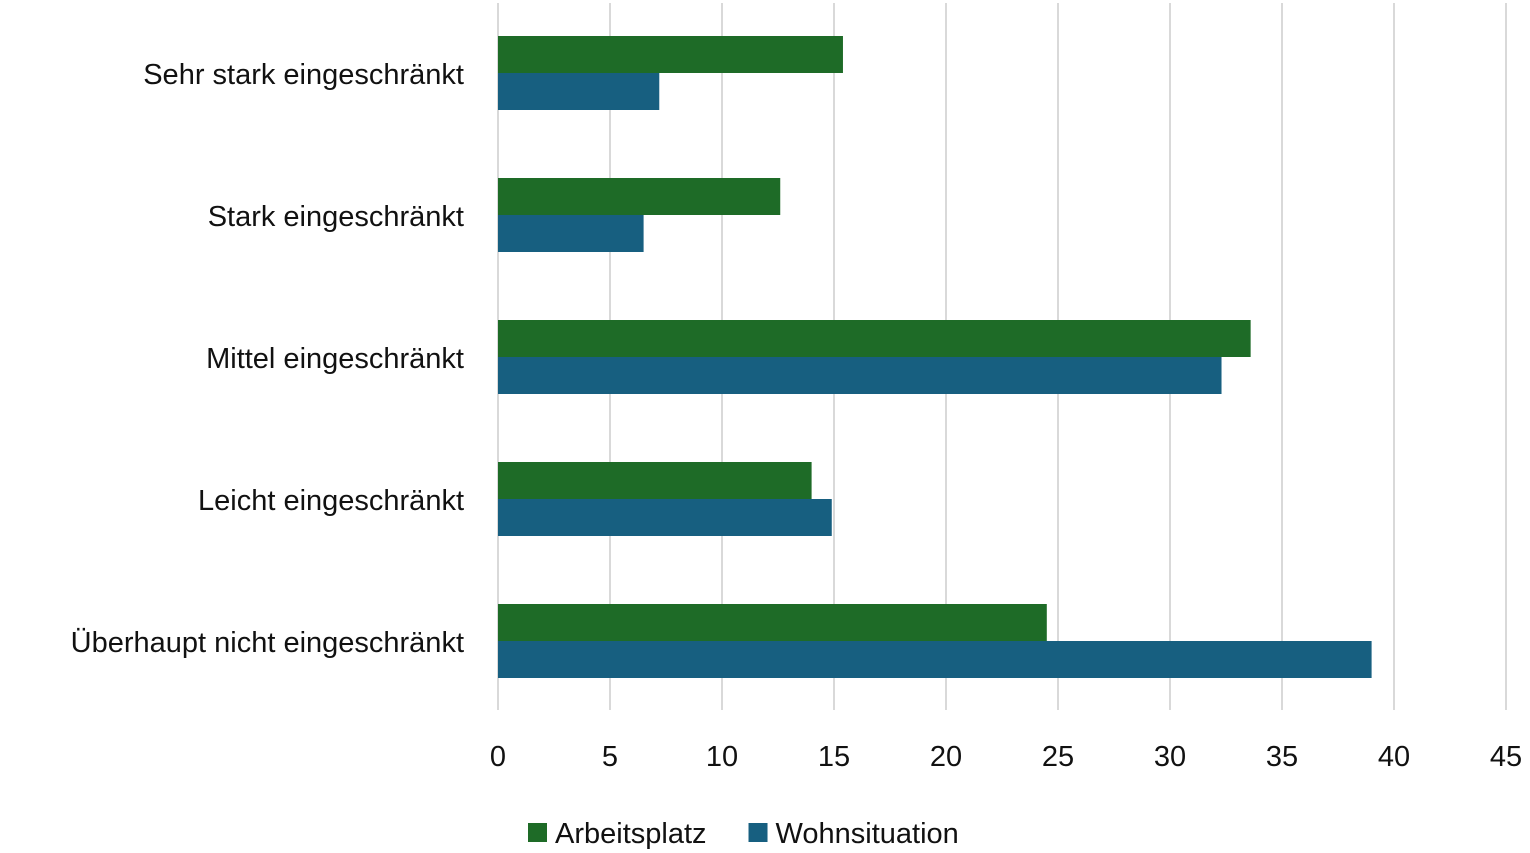  What do you see at coordinates (1058, 757) in the screenshot?
I see `x-tick-label: 25` at bounding box center [1058, 757].